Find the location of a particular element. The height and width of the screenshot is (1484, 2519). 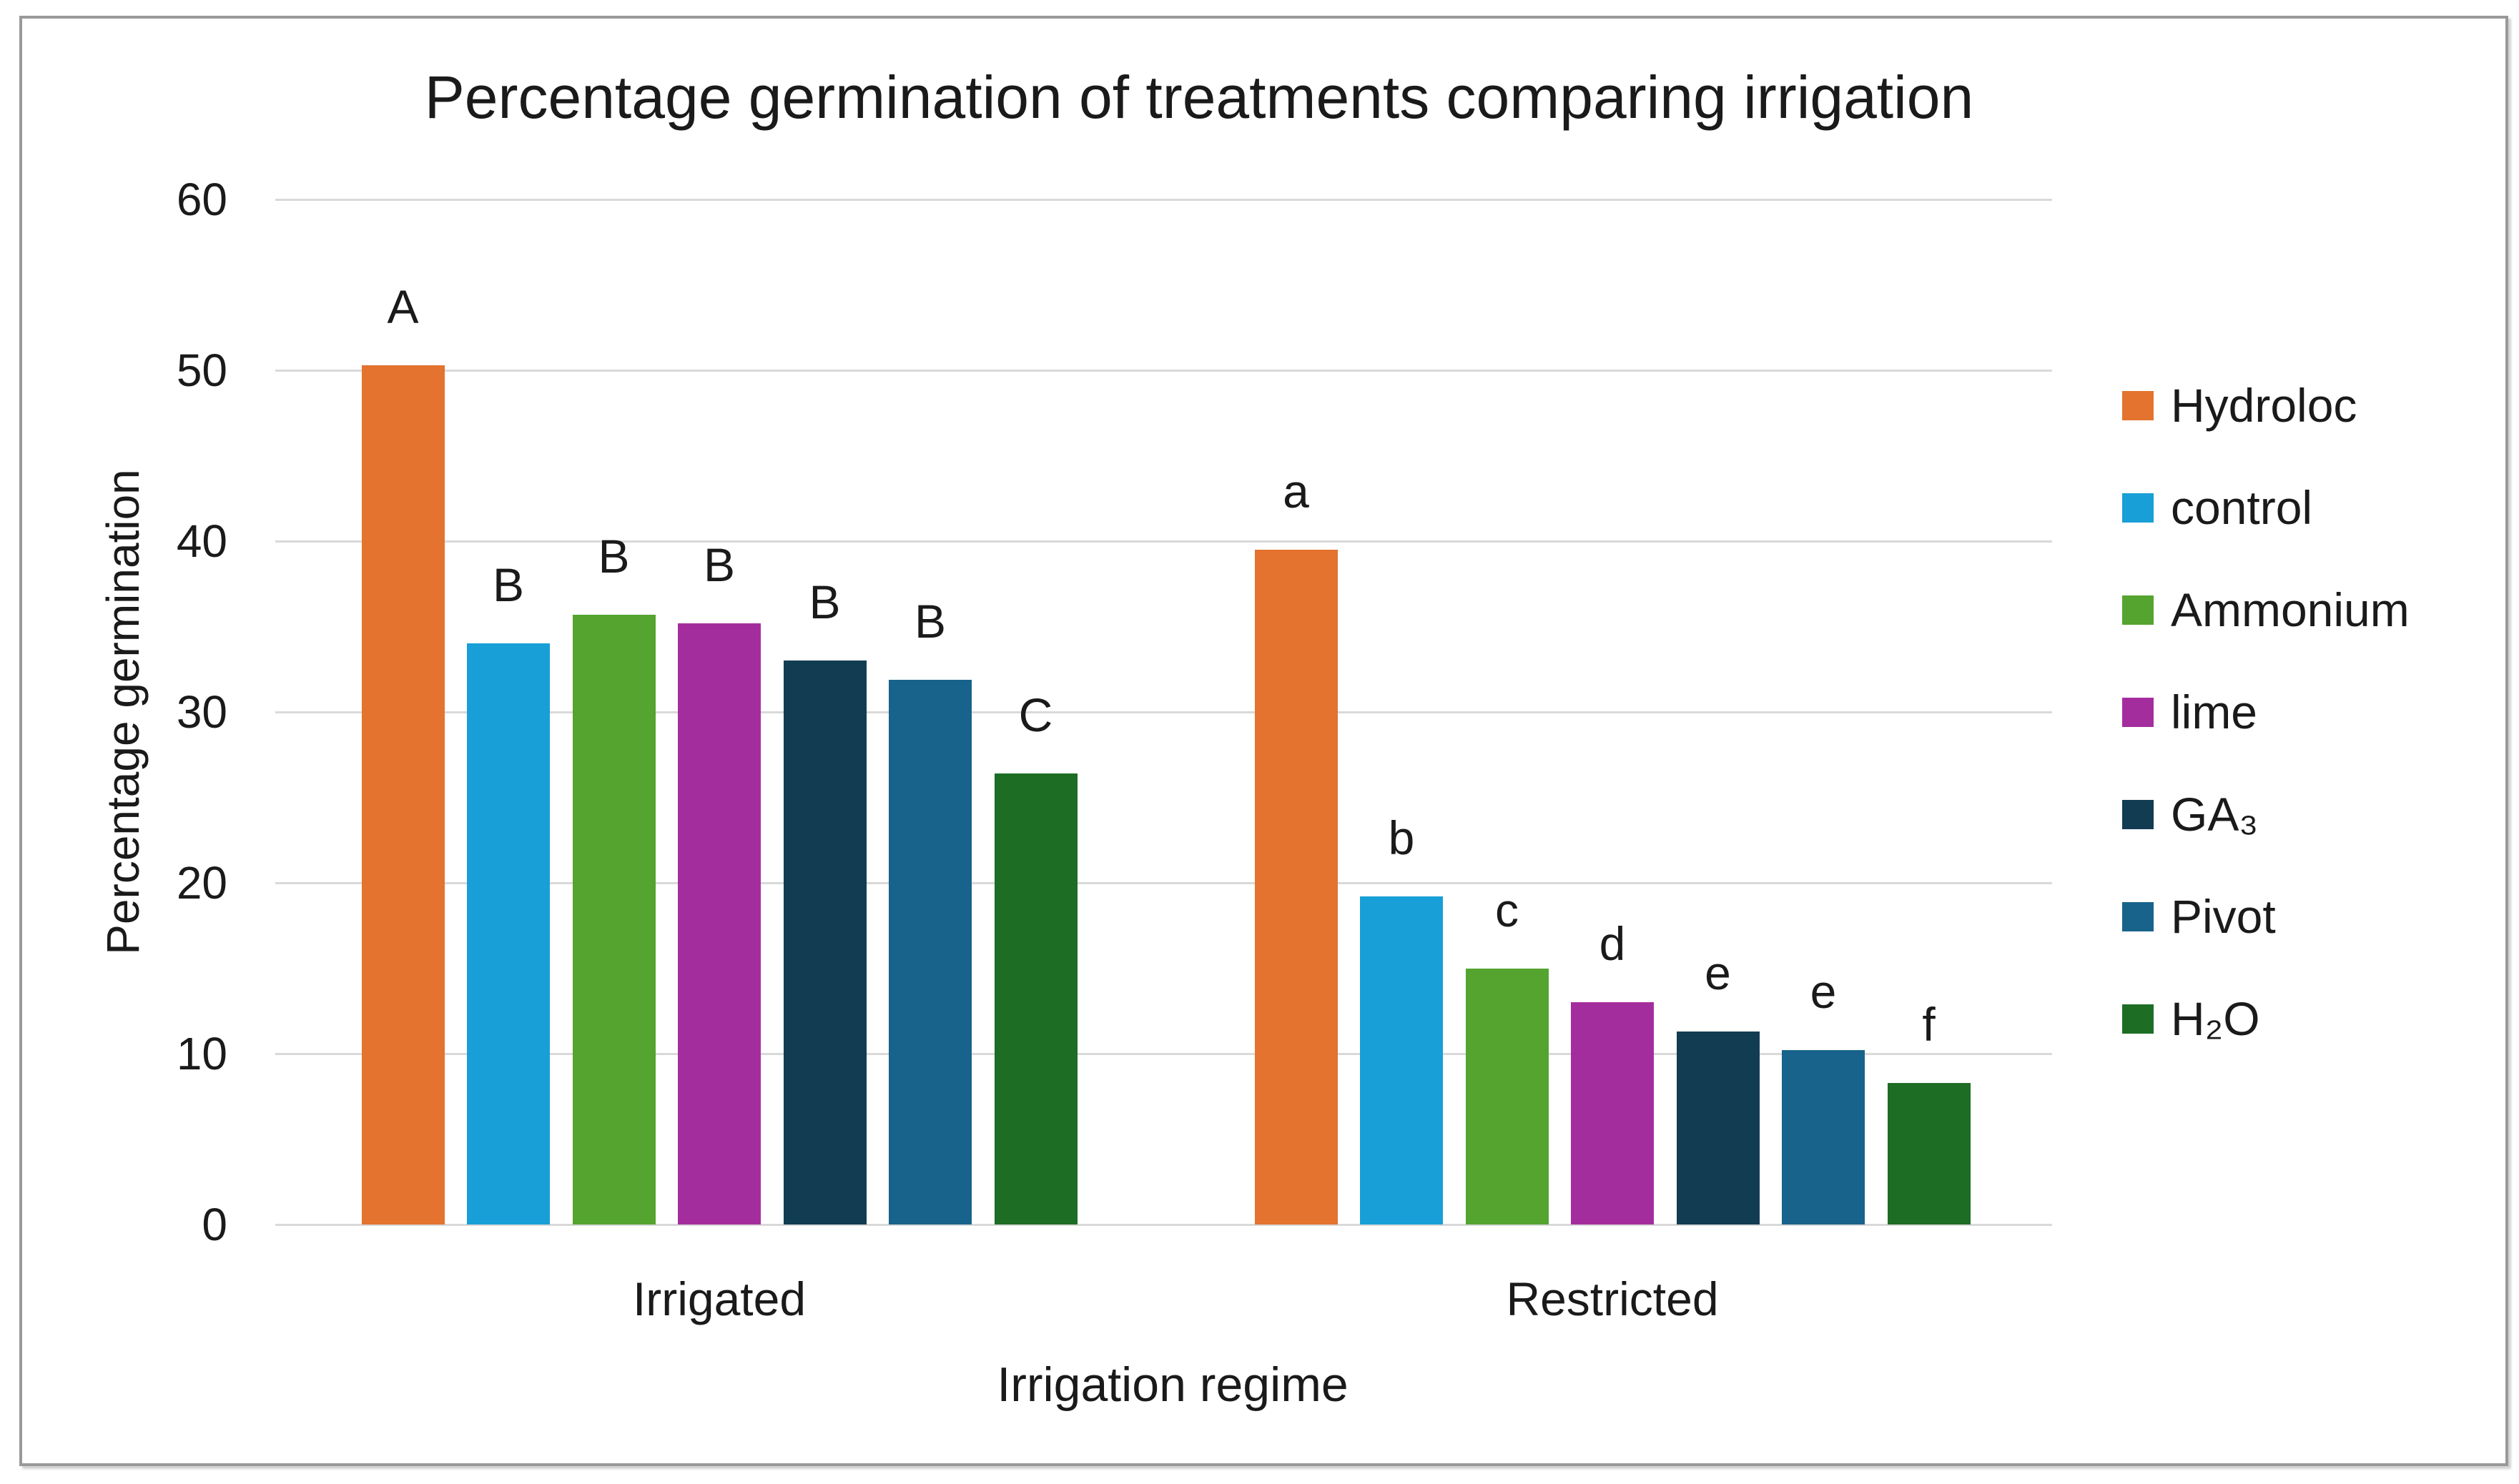

legend-item: Ammonium is located at coordinates (2266, 609).